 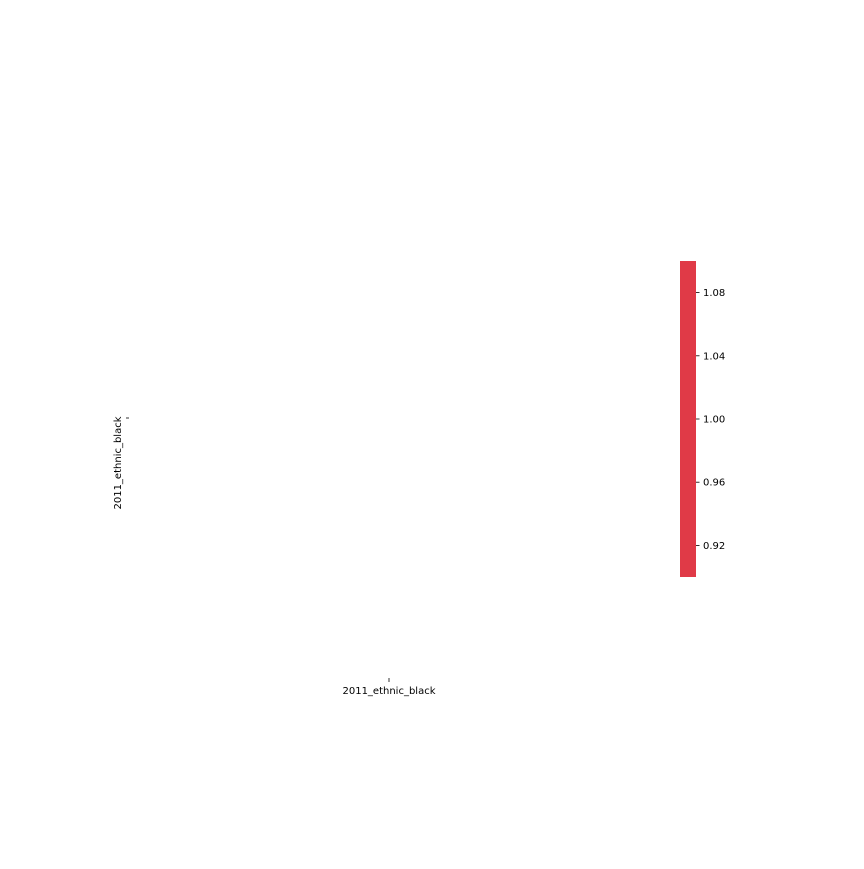 I want to click on x-tick-label: 2011_ethnic_black, so click(x=388, y=691).